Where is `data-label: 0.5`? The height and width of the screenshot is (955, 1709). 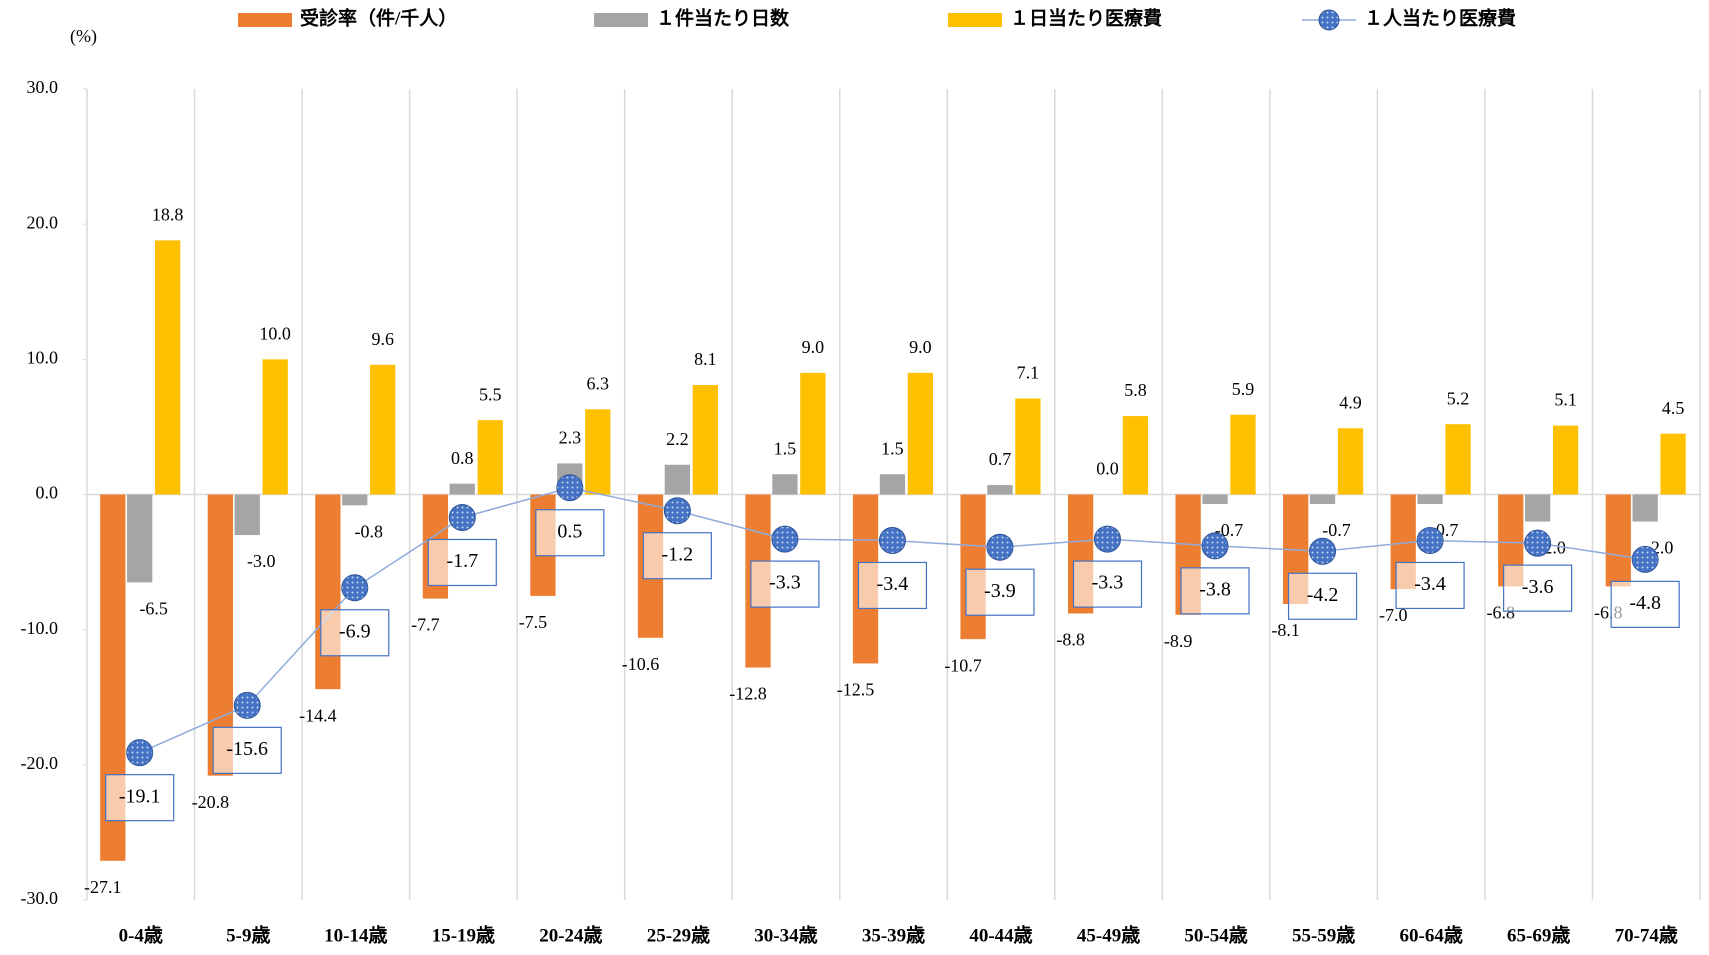 data-label: 0.5 is located at coordinates (569, 531).